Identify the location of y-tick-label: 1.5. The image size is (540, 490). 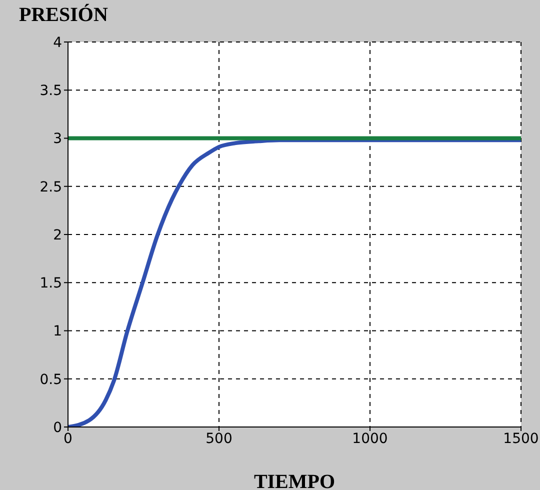
(51, 284).